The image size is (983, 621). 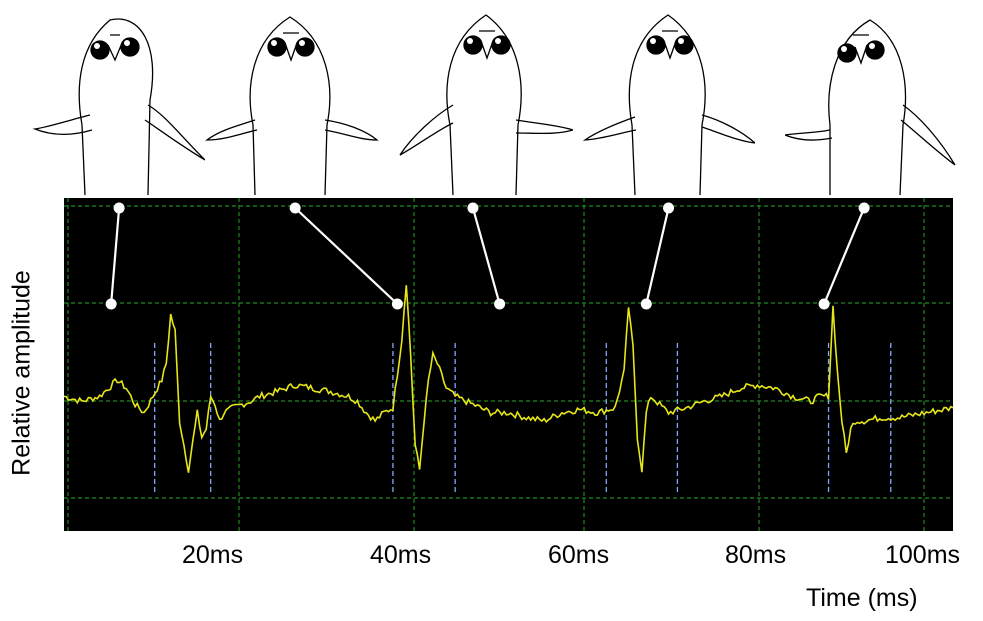 I want to click on fin-angle-point-4-top, so click(x=669, y=208).